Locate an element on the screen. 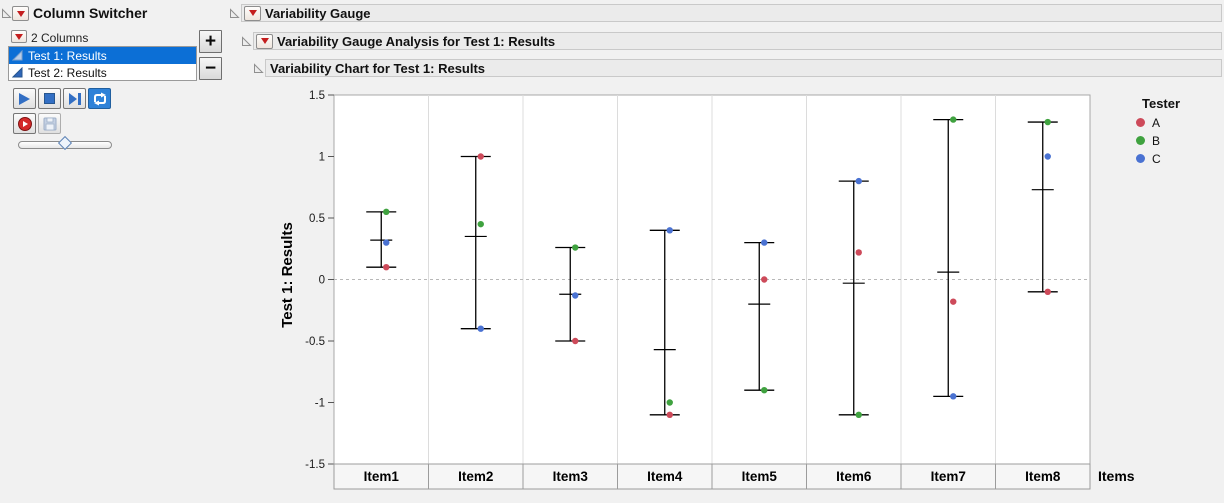 This screenshot has width=1224, height=503. save-button is located at coordinates (49, 123).